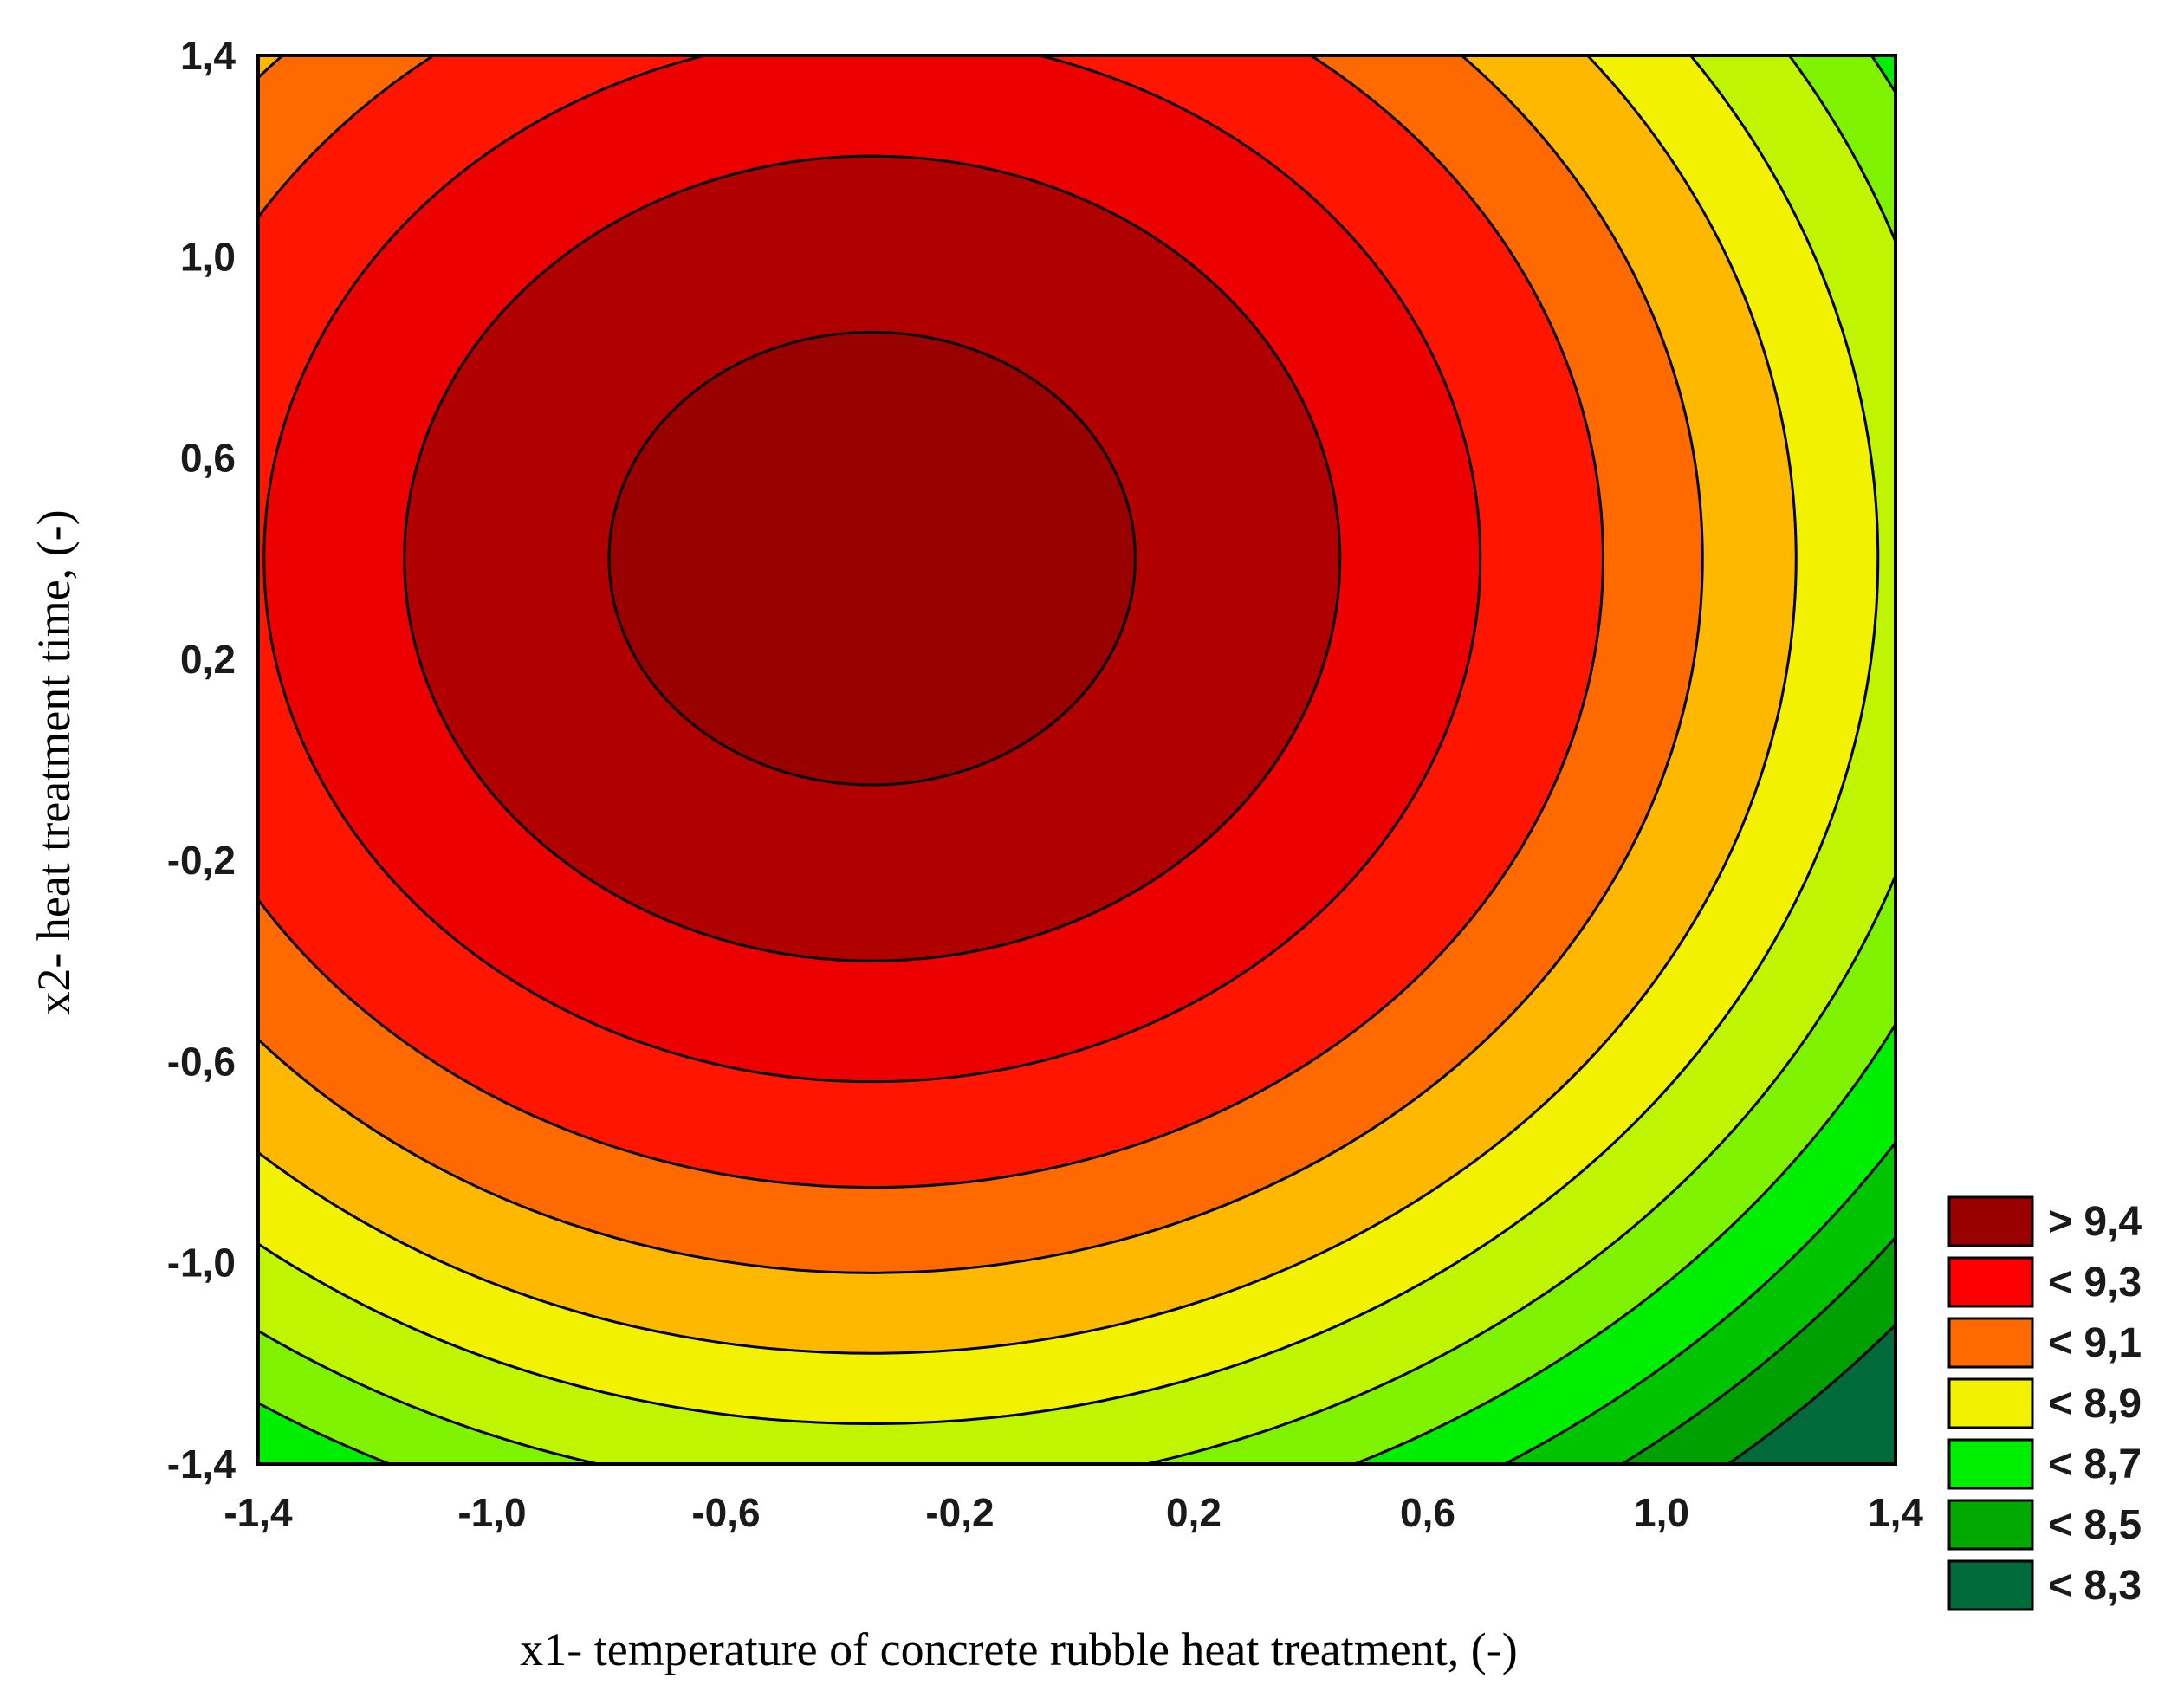 This screenshot has height=1704, width=2184. Describe the element at coordinates (1895, 1512) in the screenshot. I see `x-tick-label: 1,4` at that location.